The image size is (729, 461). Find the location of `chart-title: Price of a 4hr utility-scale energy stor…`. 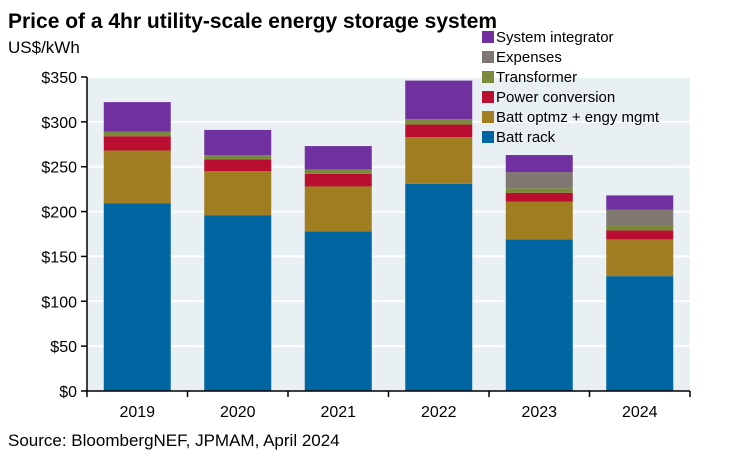

chart-title: Price of a 4hr utility-scale energy stor… is located at coordinates (252, 21).